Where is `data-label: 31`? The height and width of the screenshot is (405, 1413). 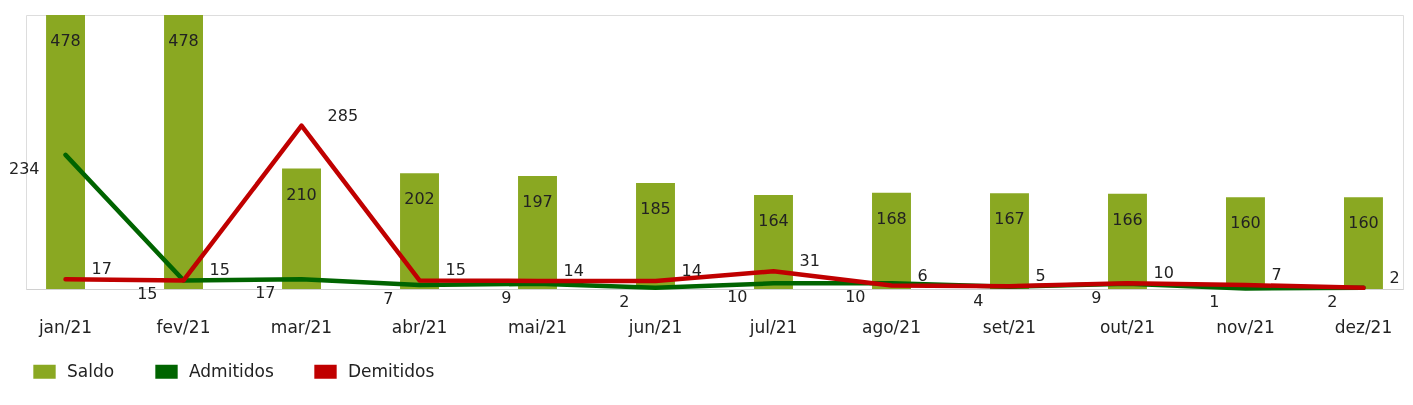 data-label: 31 is located at coordinates (809, 261).